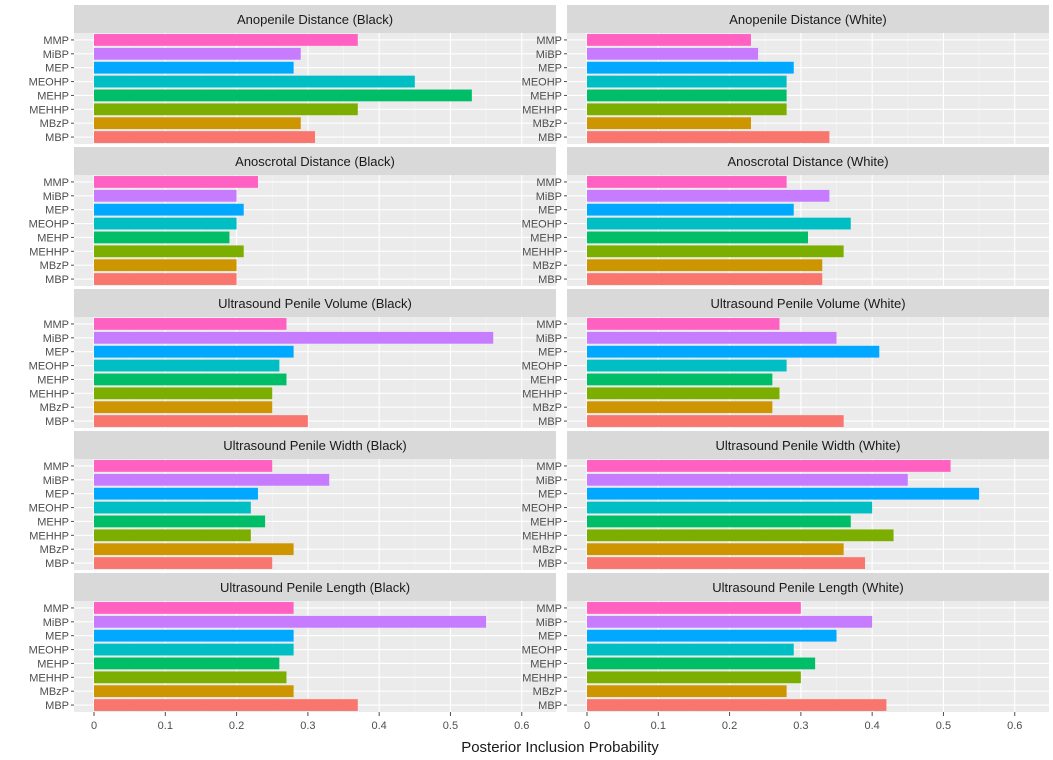  Describe the element at coordinates (560, 747) in the screenshot. I see `x-axis-title: Posterior Inclusion Probability` at that location.